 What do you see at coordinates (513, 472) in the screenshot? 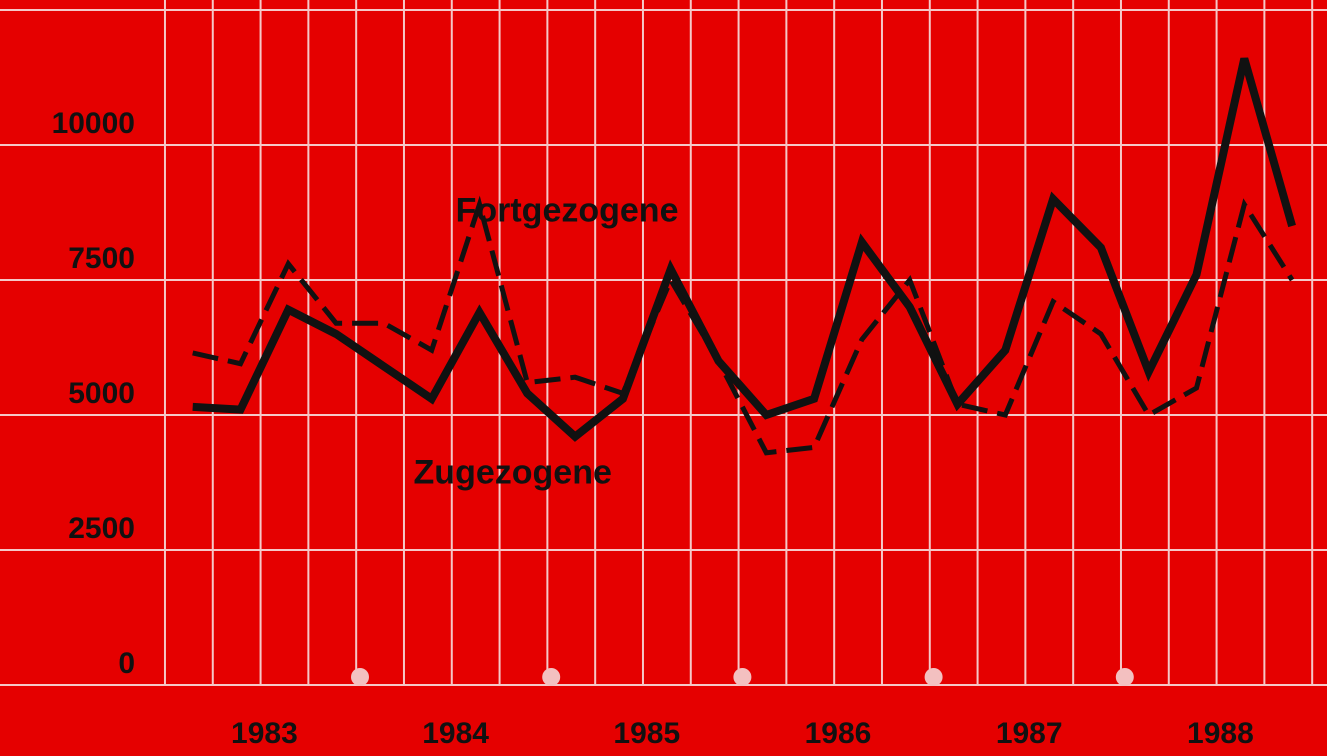
I see `annotation: Zugezogene` at bounding box center [513, 472].